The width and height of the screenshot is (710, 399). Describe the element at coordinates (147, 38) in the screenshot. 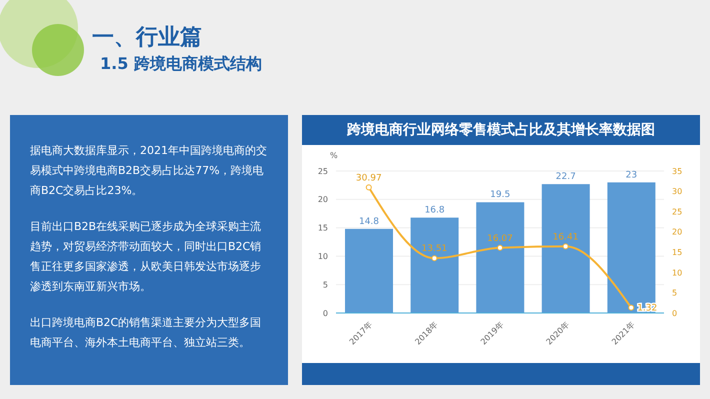

I see `text: 一、行业篇` at that location.